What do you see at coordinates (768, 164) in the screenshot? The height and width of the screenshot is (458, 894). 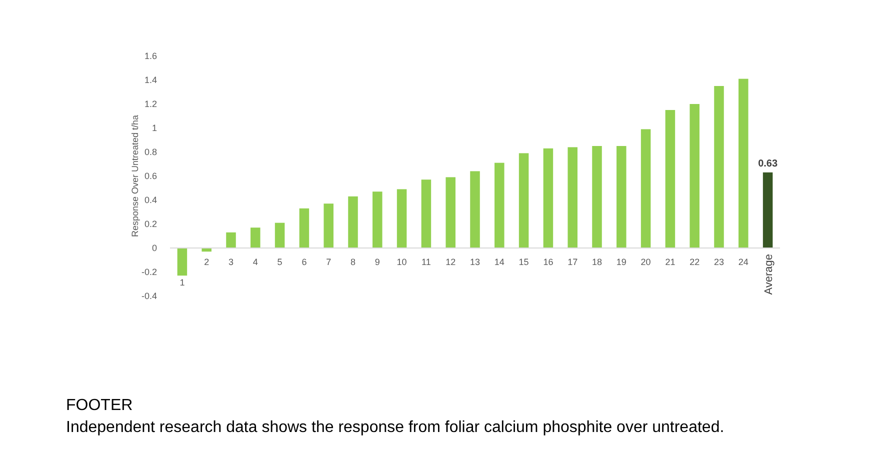 I see `data-label: 0.63` at bounding box center [768, 164].